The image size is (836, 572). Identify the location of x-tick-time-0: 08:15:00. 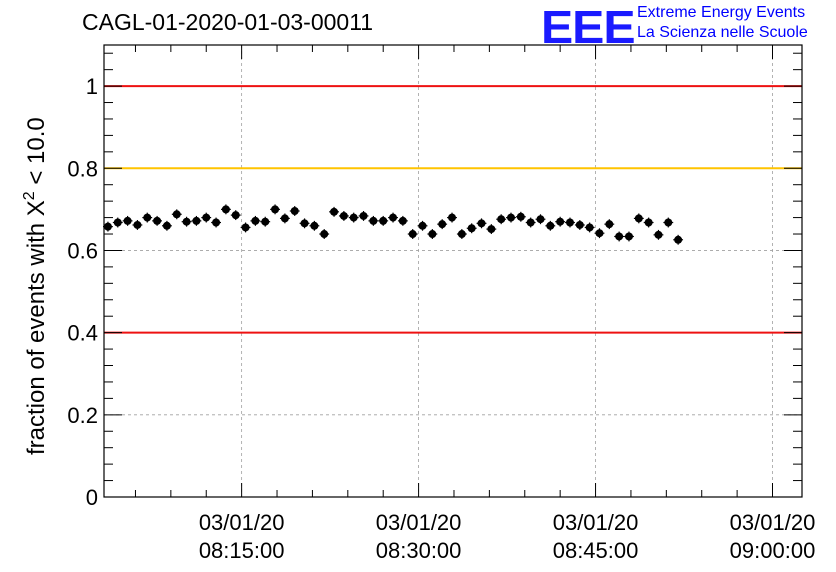
(242, 550).